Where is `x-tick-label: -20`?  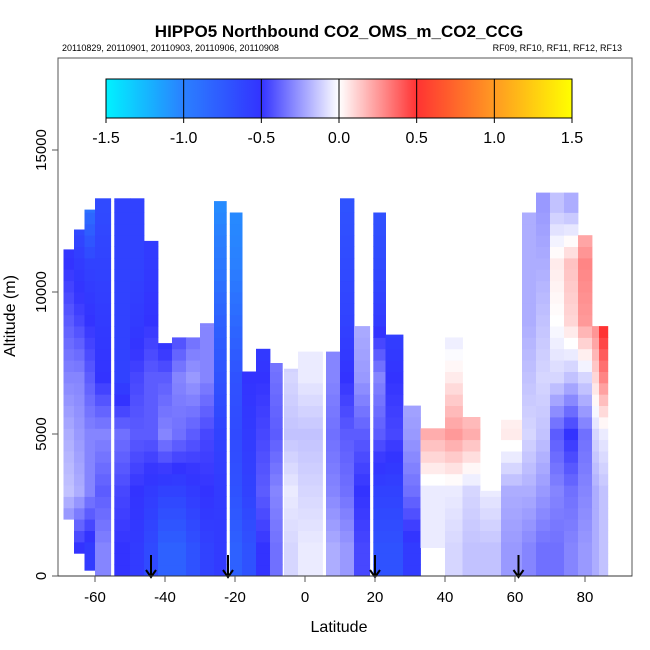 x-tick-label: -20 is located at coordinates (235, 597).